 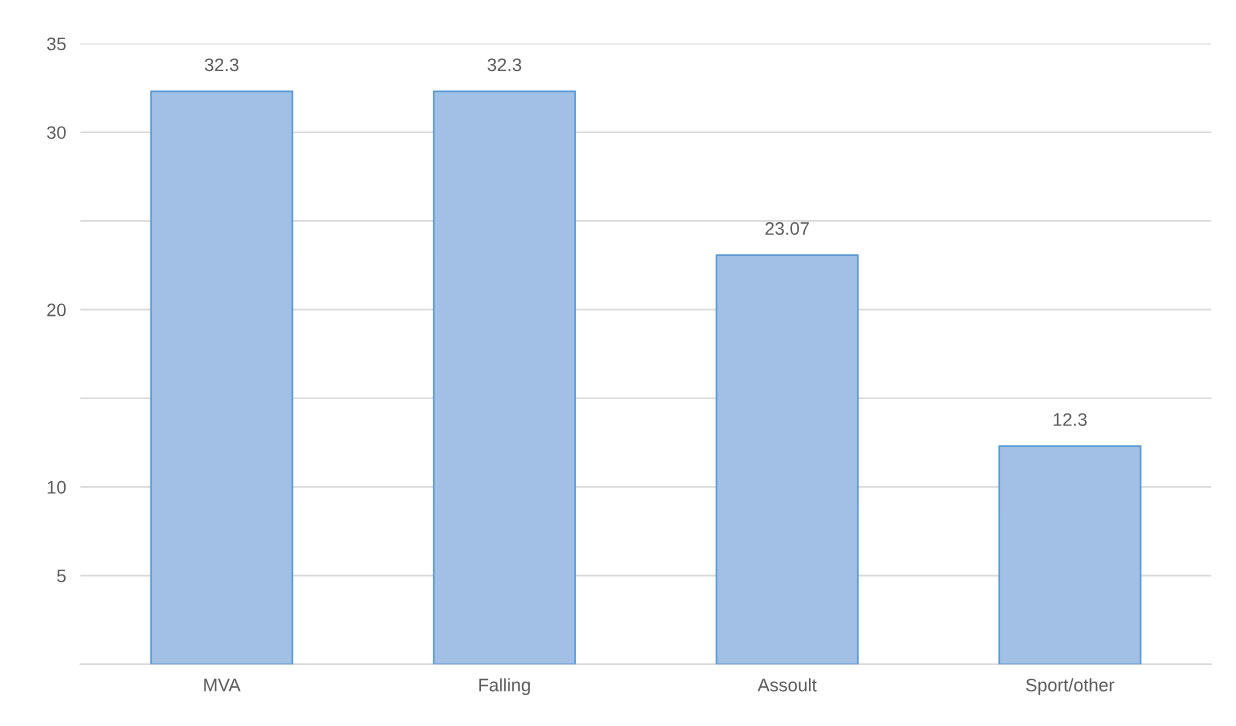 I want to click on y-tick-label: 30, so click(x=56, y=132).